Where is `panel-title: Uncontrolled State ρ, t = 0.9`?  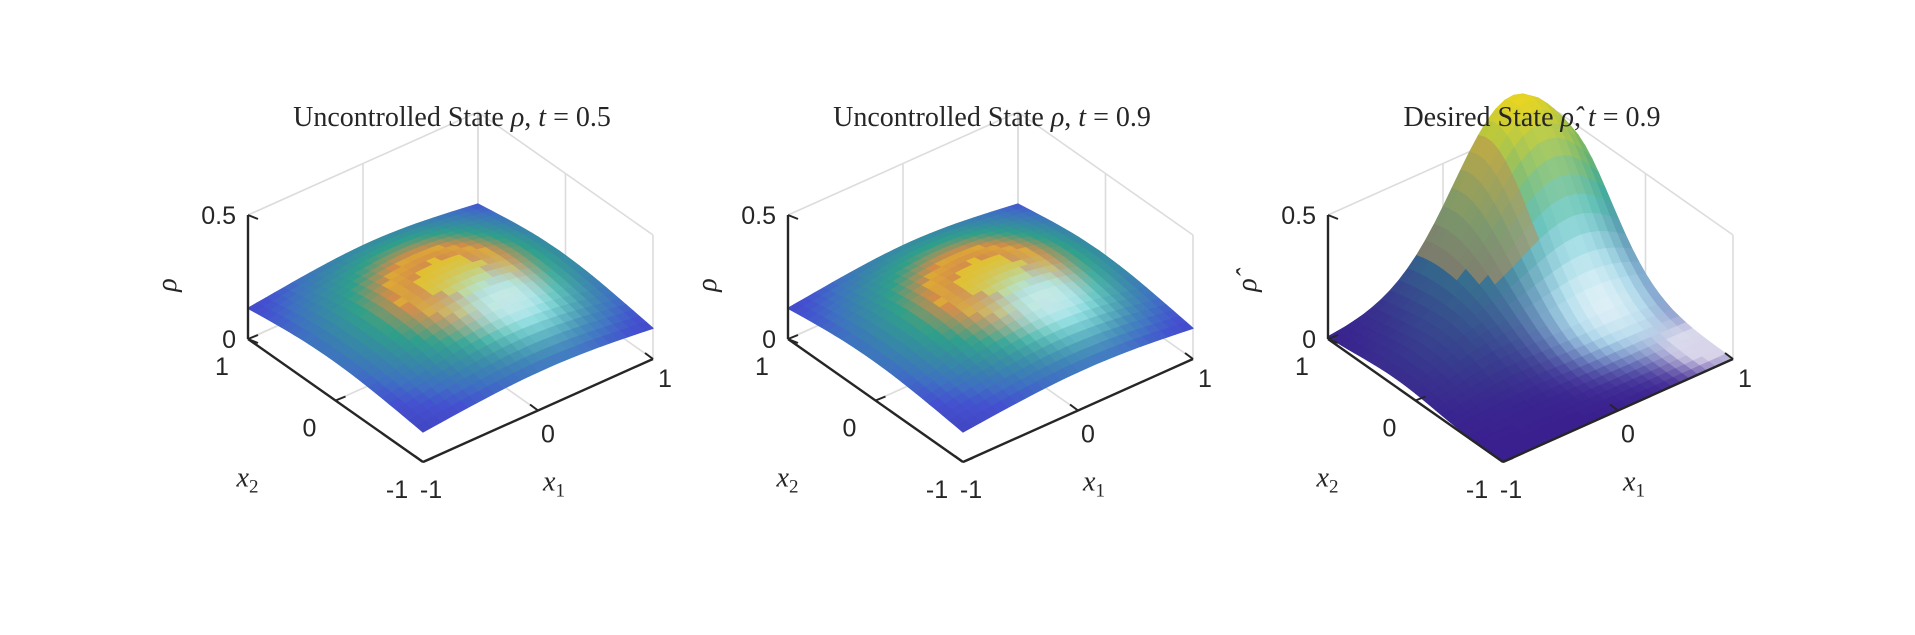
panel-title: Uncontrolled State ρ, t = 0.9 is located at coordinates (992, 117).